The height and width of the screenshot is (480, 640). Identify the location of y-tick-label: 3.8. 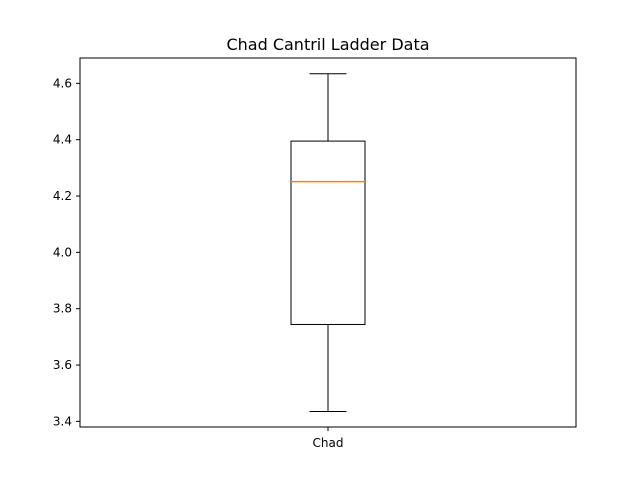
(62, 309).